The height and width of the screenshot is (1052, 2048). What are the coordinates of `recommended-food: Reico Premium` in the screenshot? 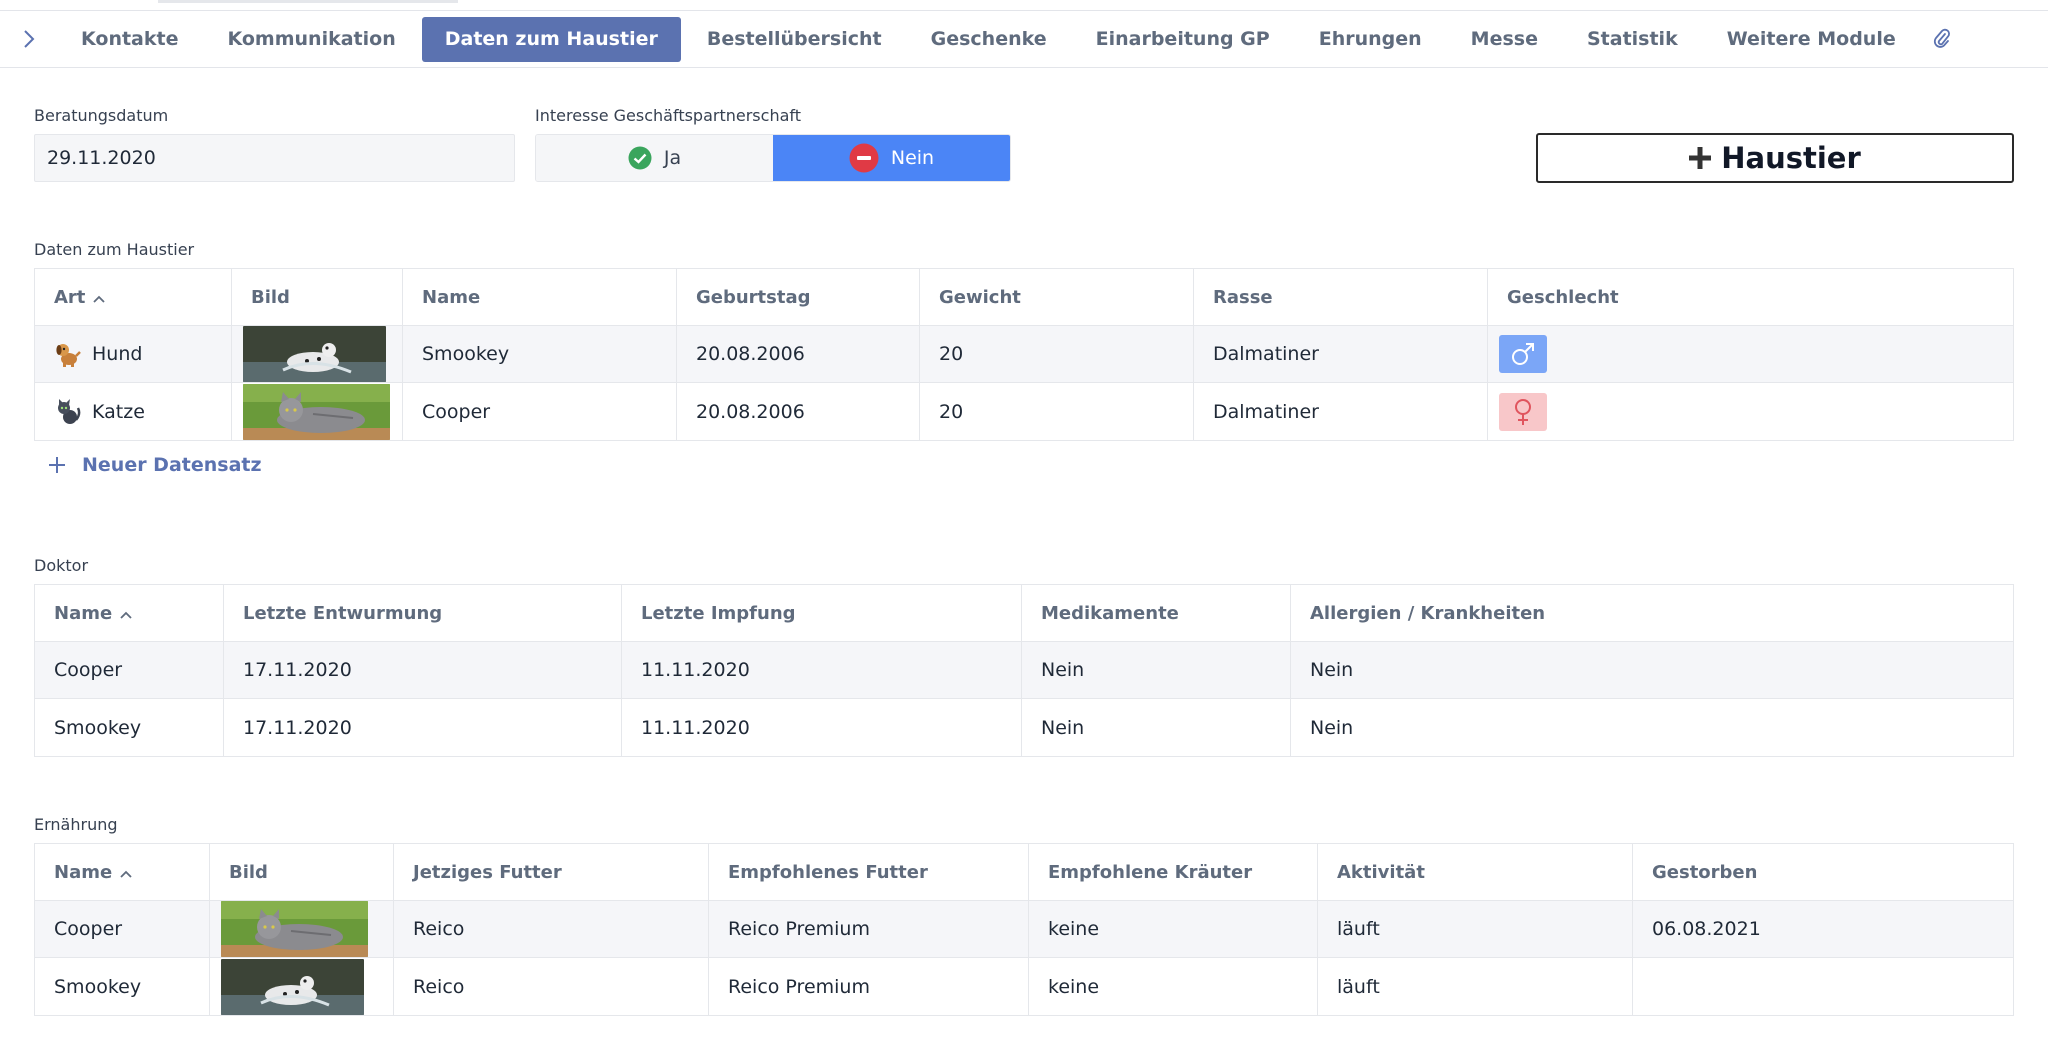 It's located at (869, 929).